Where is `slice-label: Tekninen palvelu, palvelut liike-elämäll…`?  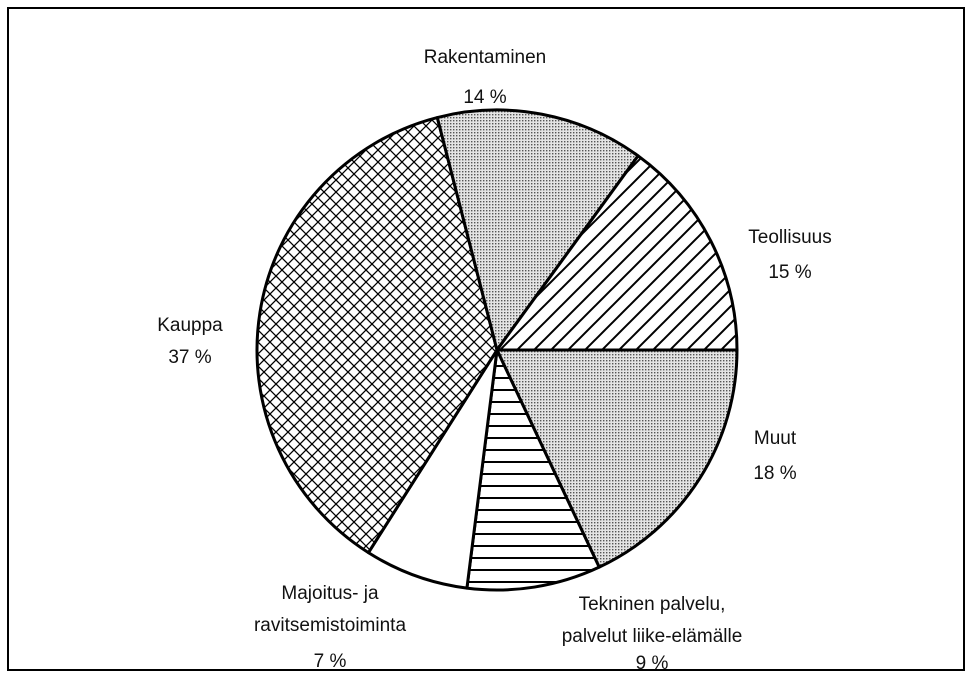 slice-label: Tekninen palvelu, palvelut liike-elämäll… is located at coordinates (652, 620).